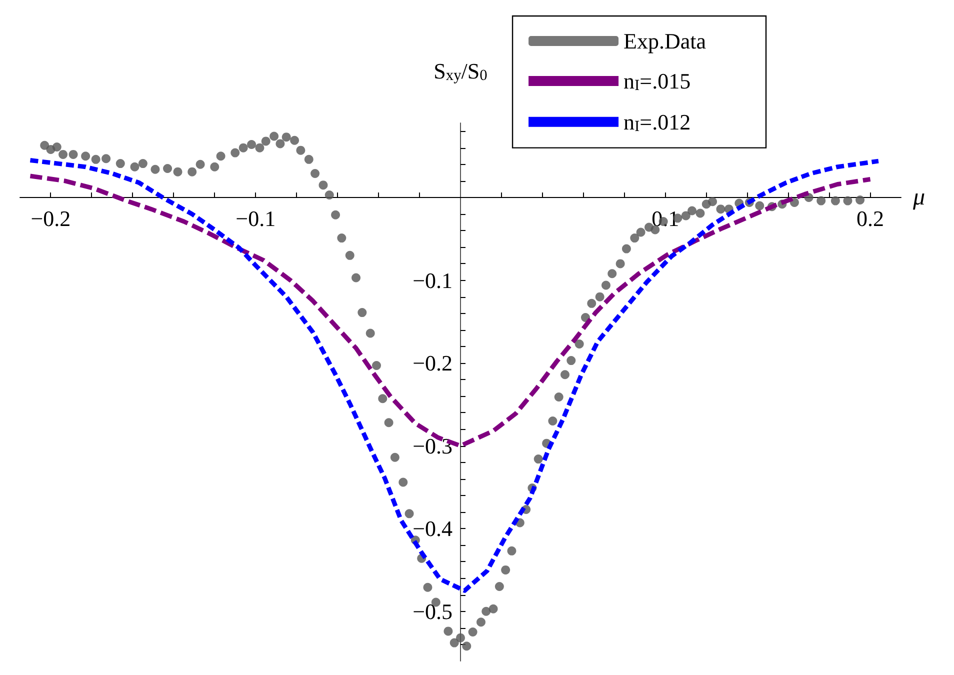  What do you see at coordinates (666, 218) in the screenshot?
I see `x-tick-label: 0.1` at bounding box center [666, 218].